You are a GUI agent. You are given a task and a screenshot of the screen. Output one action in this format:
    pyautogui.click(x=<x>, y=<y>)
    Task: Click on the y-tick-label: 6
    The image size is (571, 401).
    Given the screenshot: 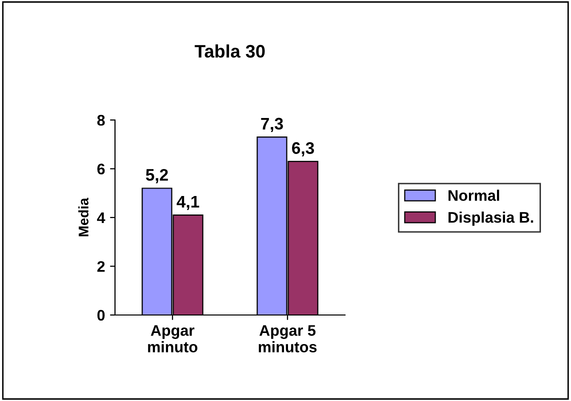 What is the action you would take?
    pyautogui.click(x=101, y=169)
    